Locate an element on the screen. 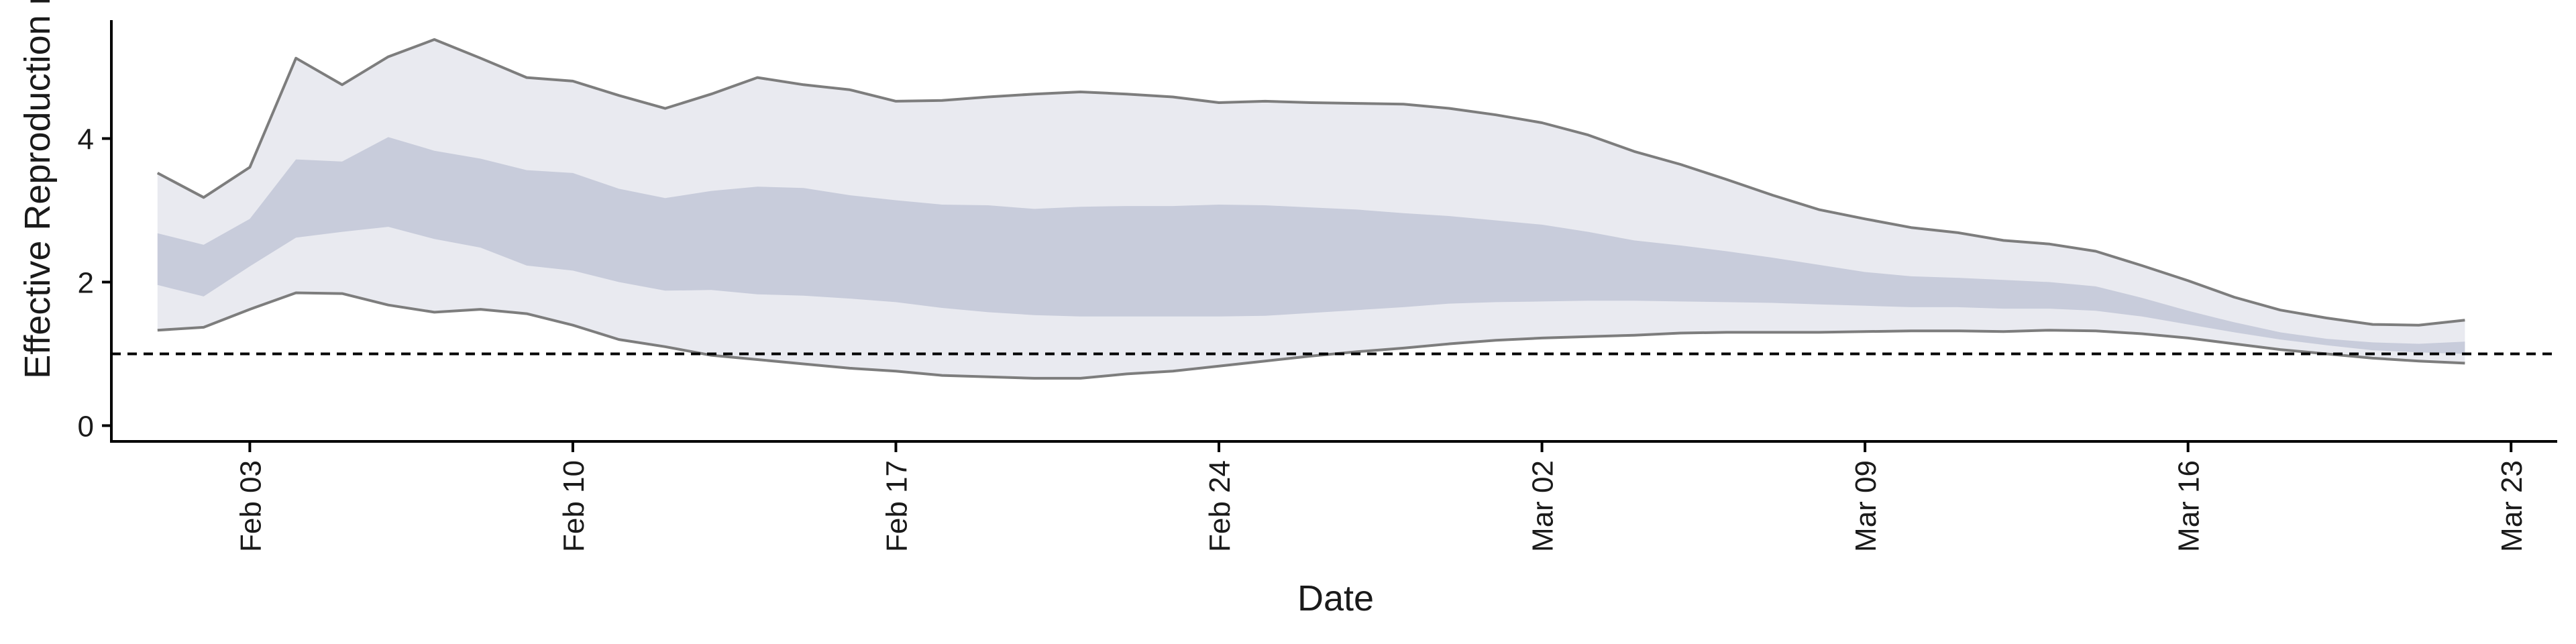 The width and height of the screenshot is (2576, 644). y-axis-label: Effective Reproduction no is located at coordinates (37, 189).